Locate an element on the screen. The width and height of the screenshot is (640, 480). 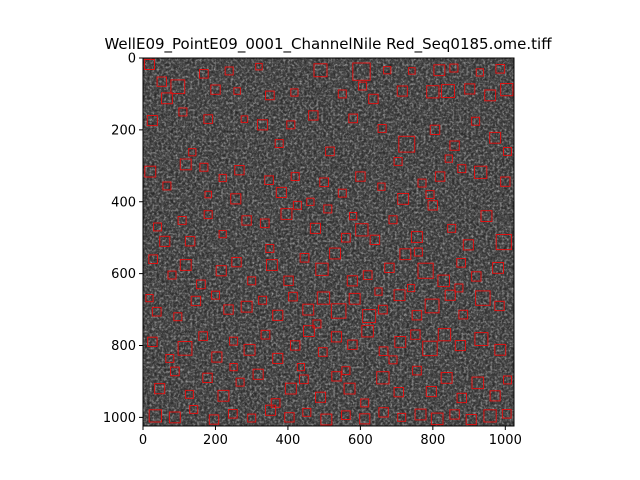
x-tick-label: 1000 is located at coordinates (505, 440).